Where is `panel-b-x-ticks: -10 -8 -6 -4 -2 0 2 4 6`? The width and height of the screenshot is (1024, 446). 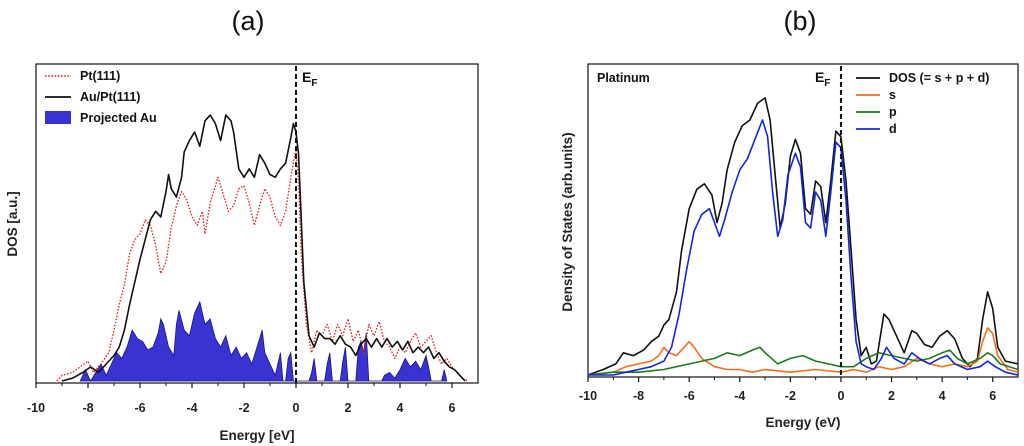
panel-b-x-ticks: -10 -8 -6 -4 -2 0 2 4 6 is located at coordinates (787, 390).